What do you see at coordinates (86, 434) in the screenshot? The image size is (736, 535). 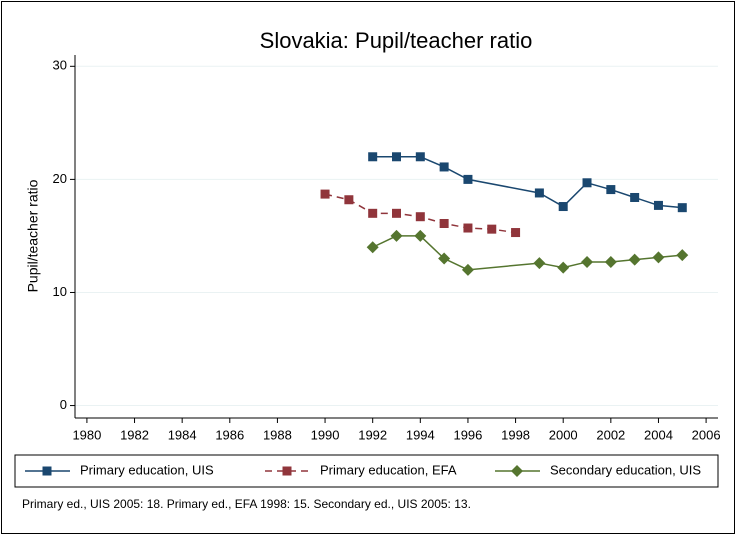 I see `x-tick-label: 1980` at bounding box center [86, 434].